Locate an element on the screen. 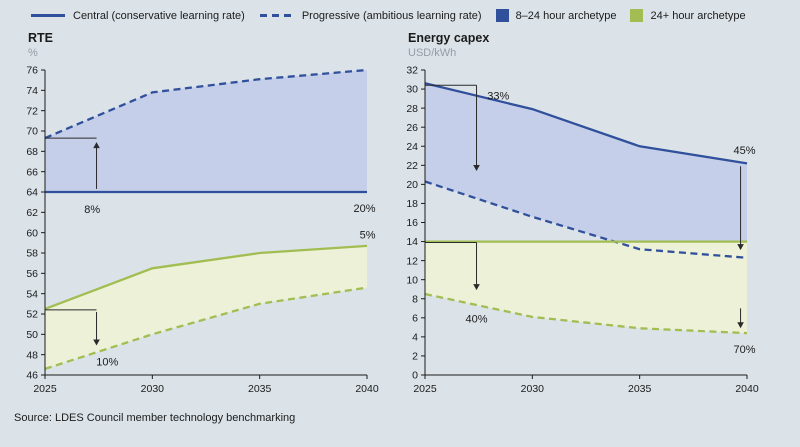 This screenshot has height=447, width=800. annotation-label: 5% is located at coordinates (368, 236).